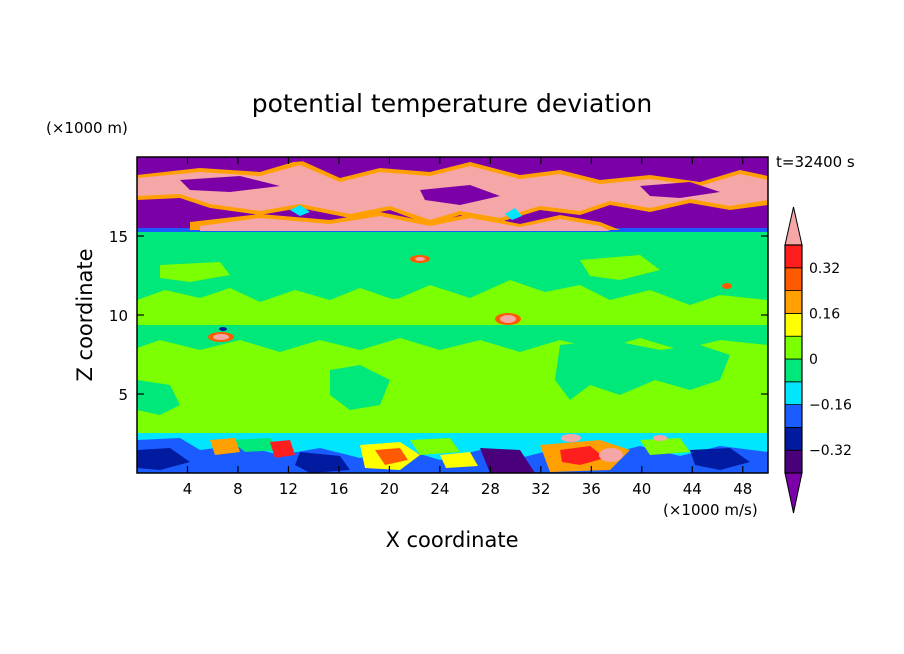 This screenshot has height=654, width=904. What do you see at coordinates (793, 226) in the screenshot?
I see `colorbar-extend-top` at bounding box center [793, 226].